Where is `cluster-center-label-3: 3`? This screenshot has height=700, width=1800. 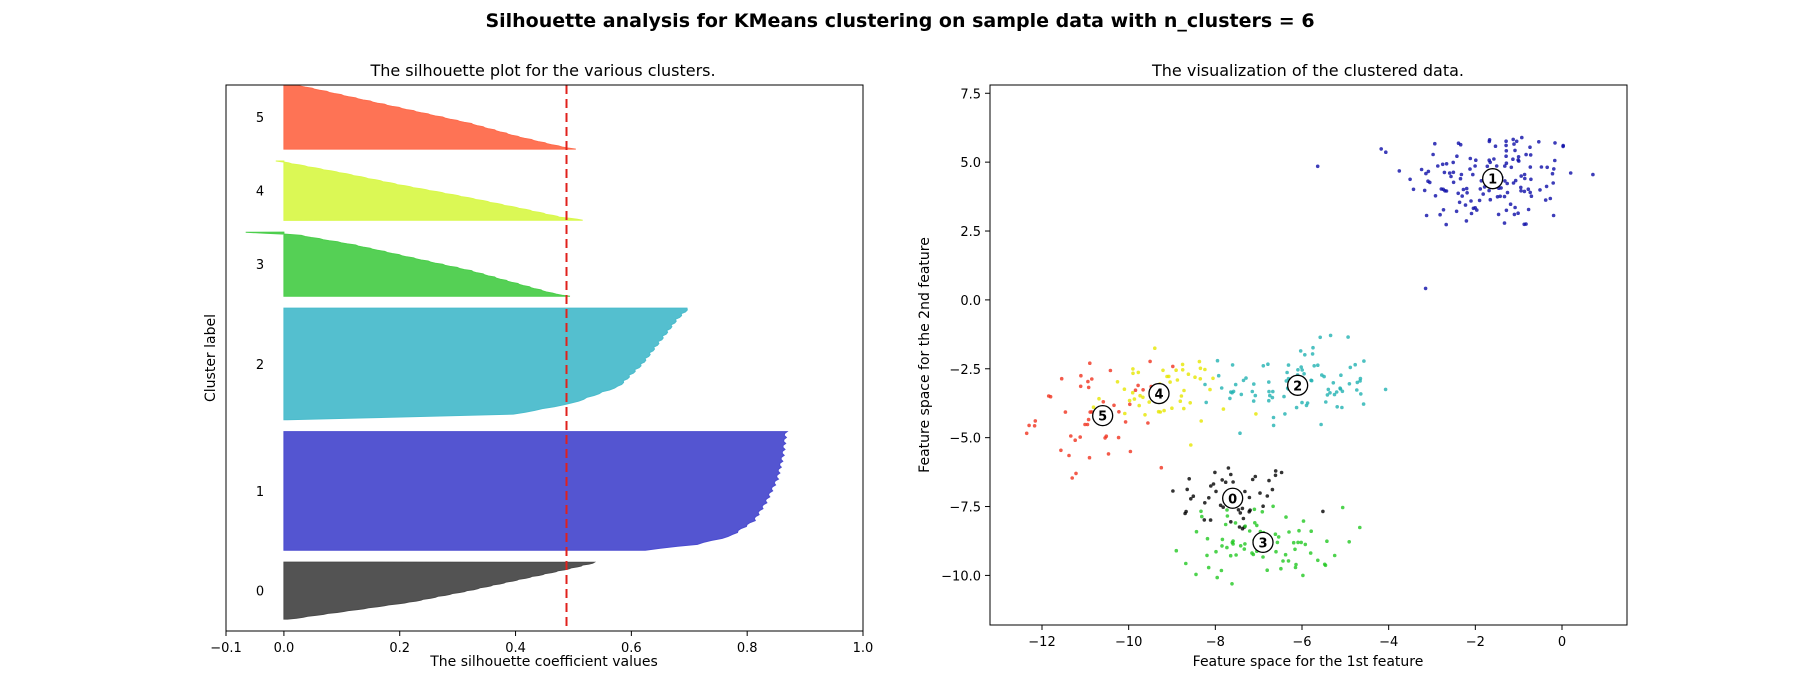 cluster-center-label-3: 3 is located at coordinates (1262, 543).